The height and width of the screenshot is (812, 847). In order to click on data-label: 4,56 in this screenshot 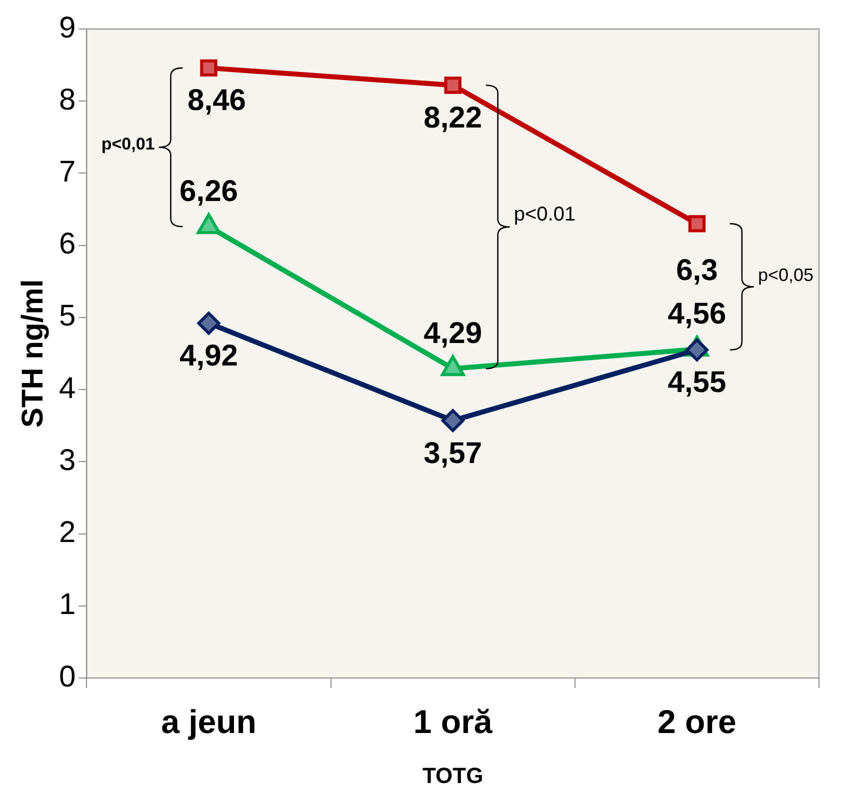, I will do `click(697, 313)`.